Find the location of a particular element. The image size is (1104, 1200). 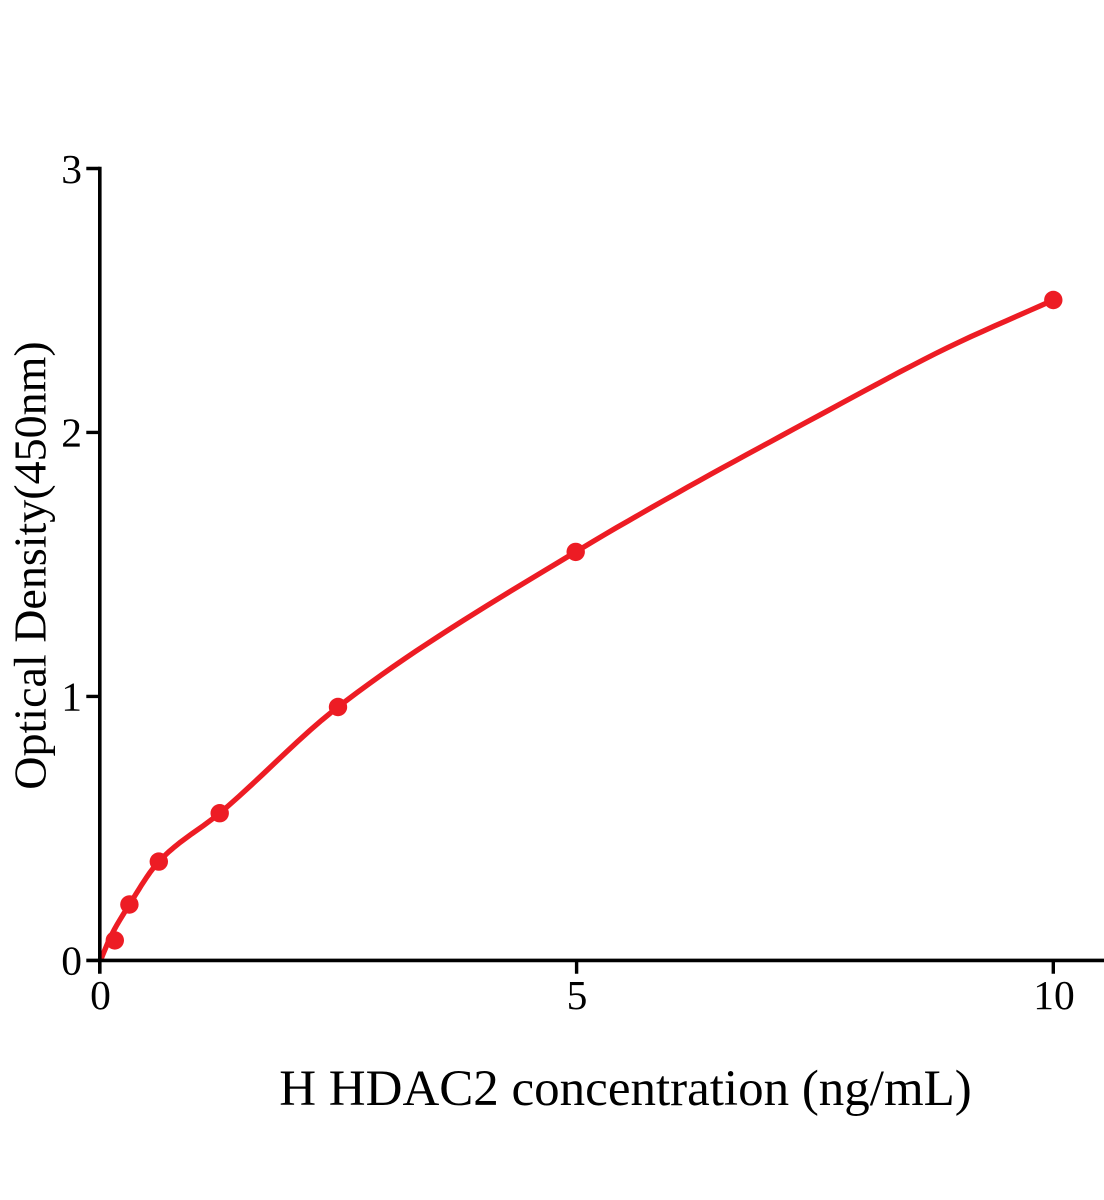

svg-text: Optical Density(450nm) is located at coordinates (30, 565).